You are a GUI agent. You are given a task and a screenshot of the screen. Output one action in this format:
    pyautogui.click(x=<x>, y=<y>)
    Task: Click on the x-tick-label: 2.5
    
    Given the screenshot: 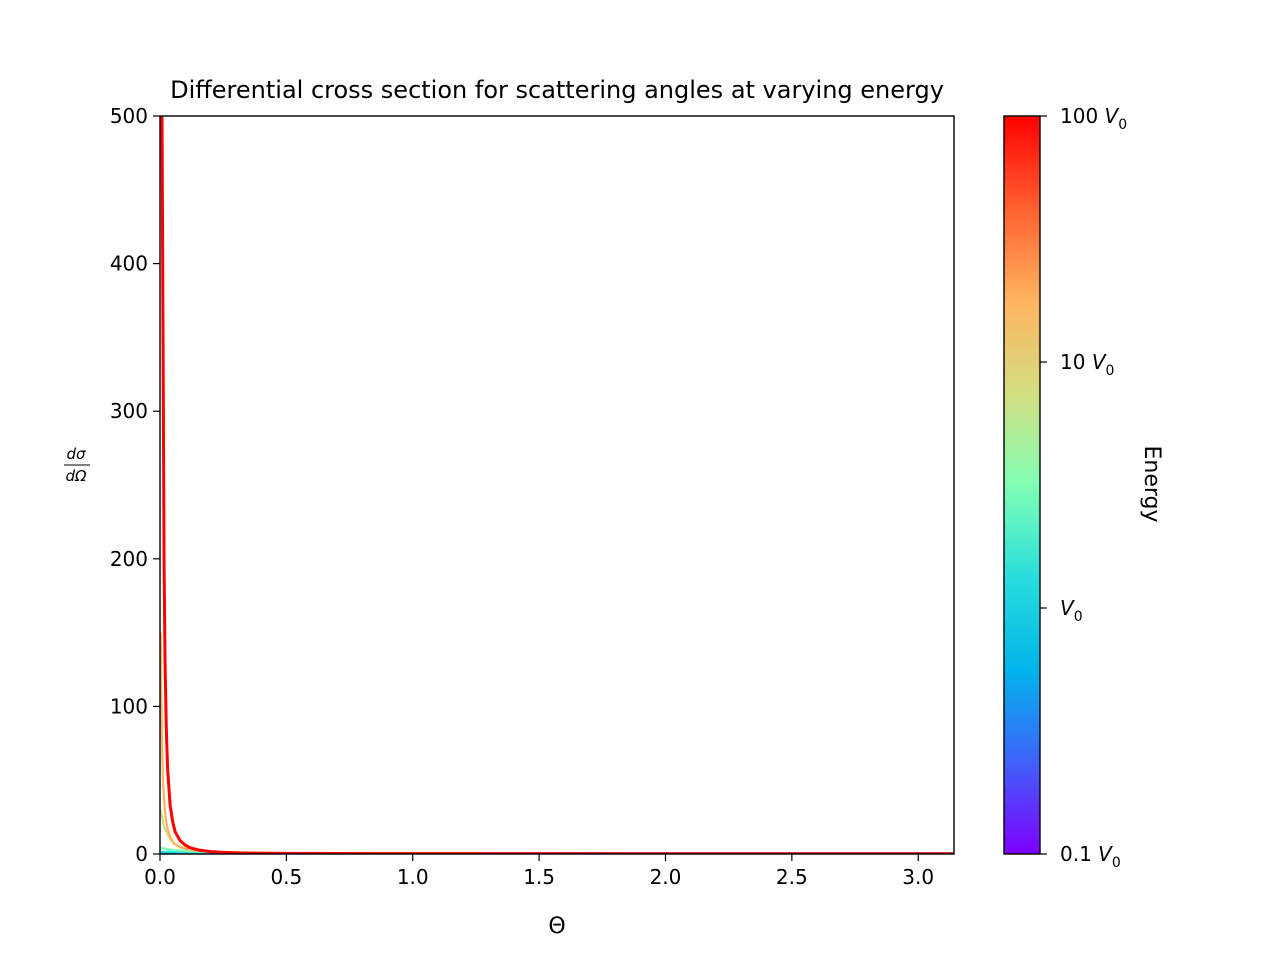 What is the action you would take?
    pyautogui.click(x=792, y=877)
    